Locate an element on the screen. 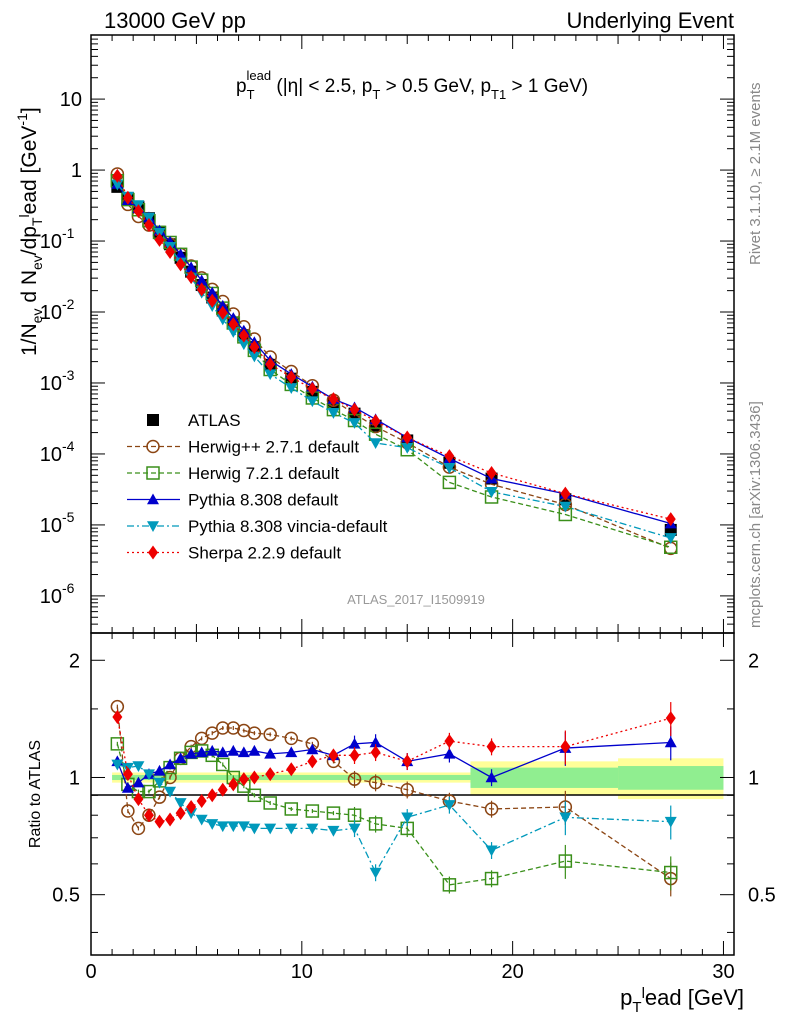 Image resolution: width=786 pixels, height=1024 pixels. legend-marker-pythia-8-308-vincia-default is located at coordinates (153, 526).